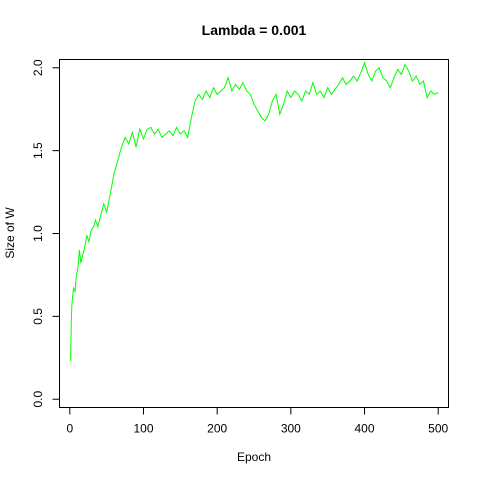 This screenshot has height=480, width=480. I want to click on y-axis: 0.0 0.5 1.0 1.5 2.0, so click(45, 233).